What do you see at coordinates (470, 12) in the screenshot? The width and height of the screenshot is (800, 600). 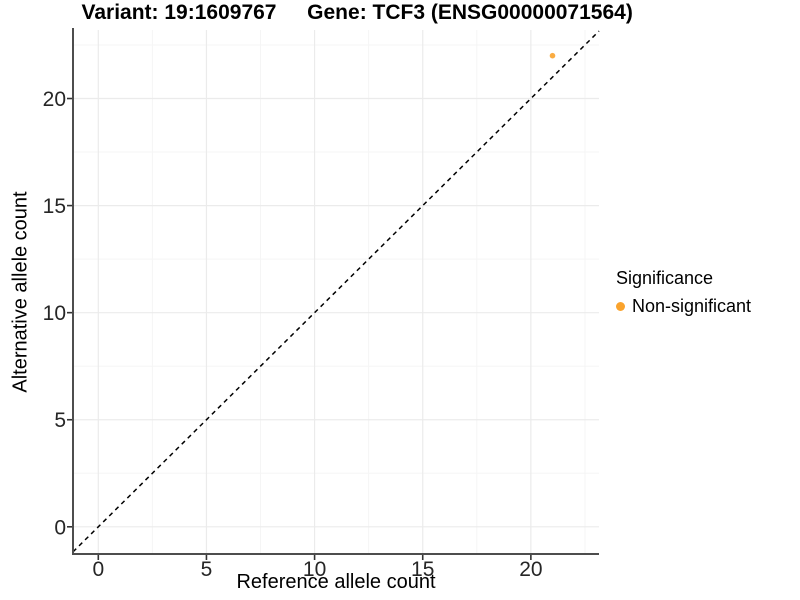 I see `gene-title: Gene: TCF3 (ENSG00000071564)` at bounding box center [470, 12].